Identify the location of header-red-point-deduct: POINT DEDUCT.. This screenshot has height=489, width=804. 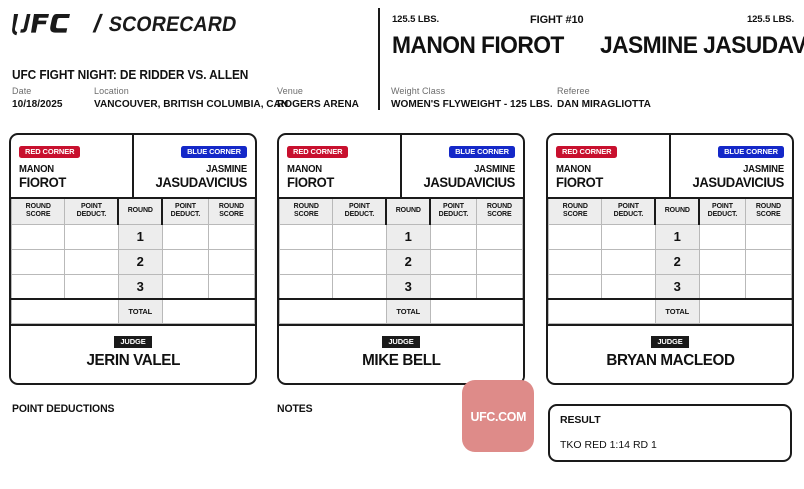
(359, 211).